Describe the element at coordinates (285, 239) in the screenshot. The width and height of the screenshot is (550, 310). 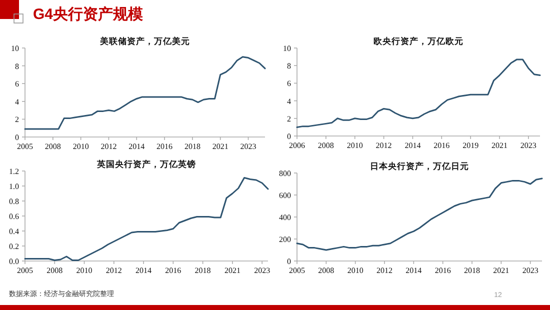
I see `y-tick-label: 200` at that location.